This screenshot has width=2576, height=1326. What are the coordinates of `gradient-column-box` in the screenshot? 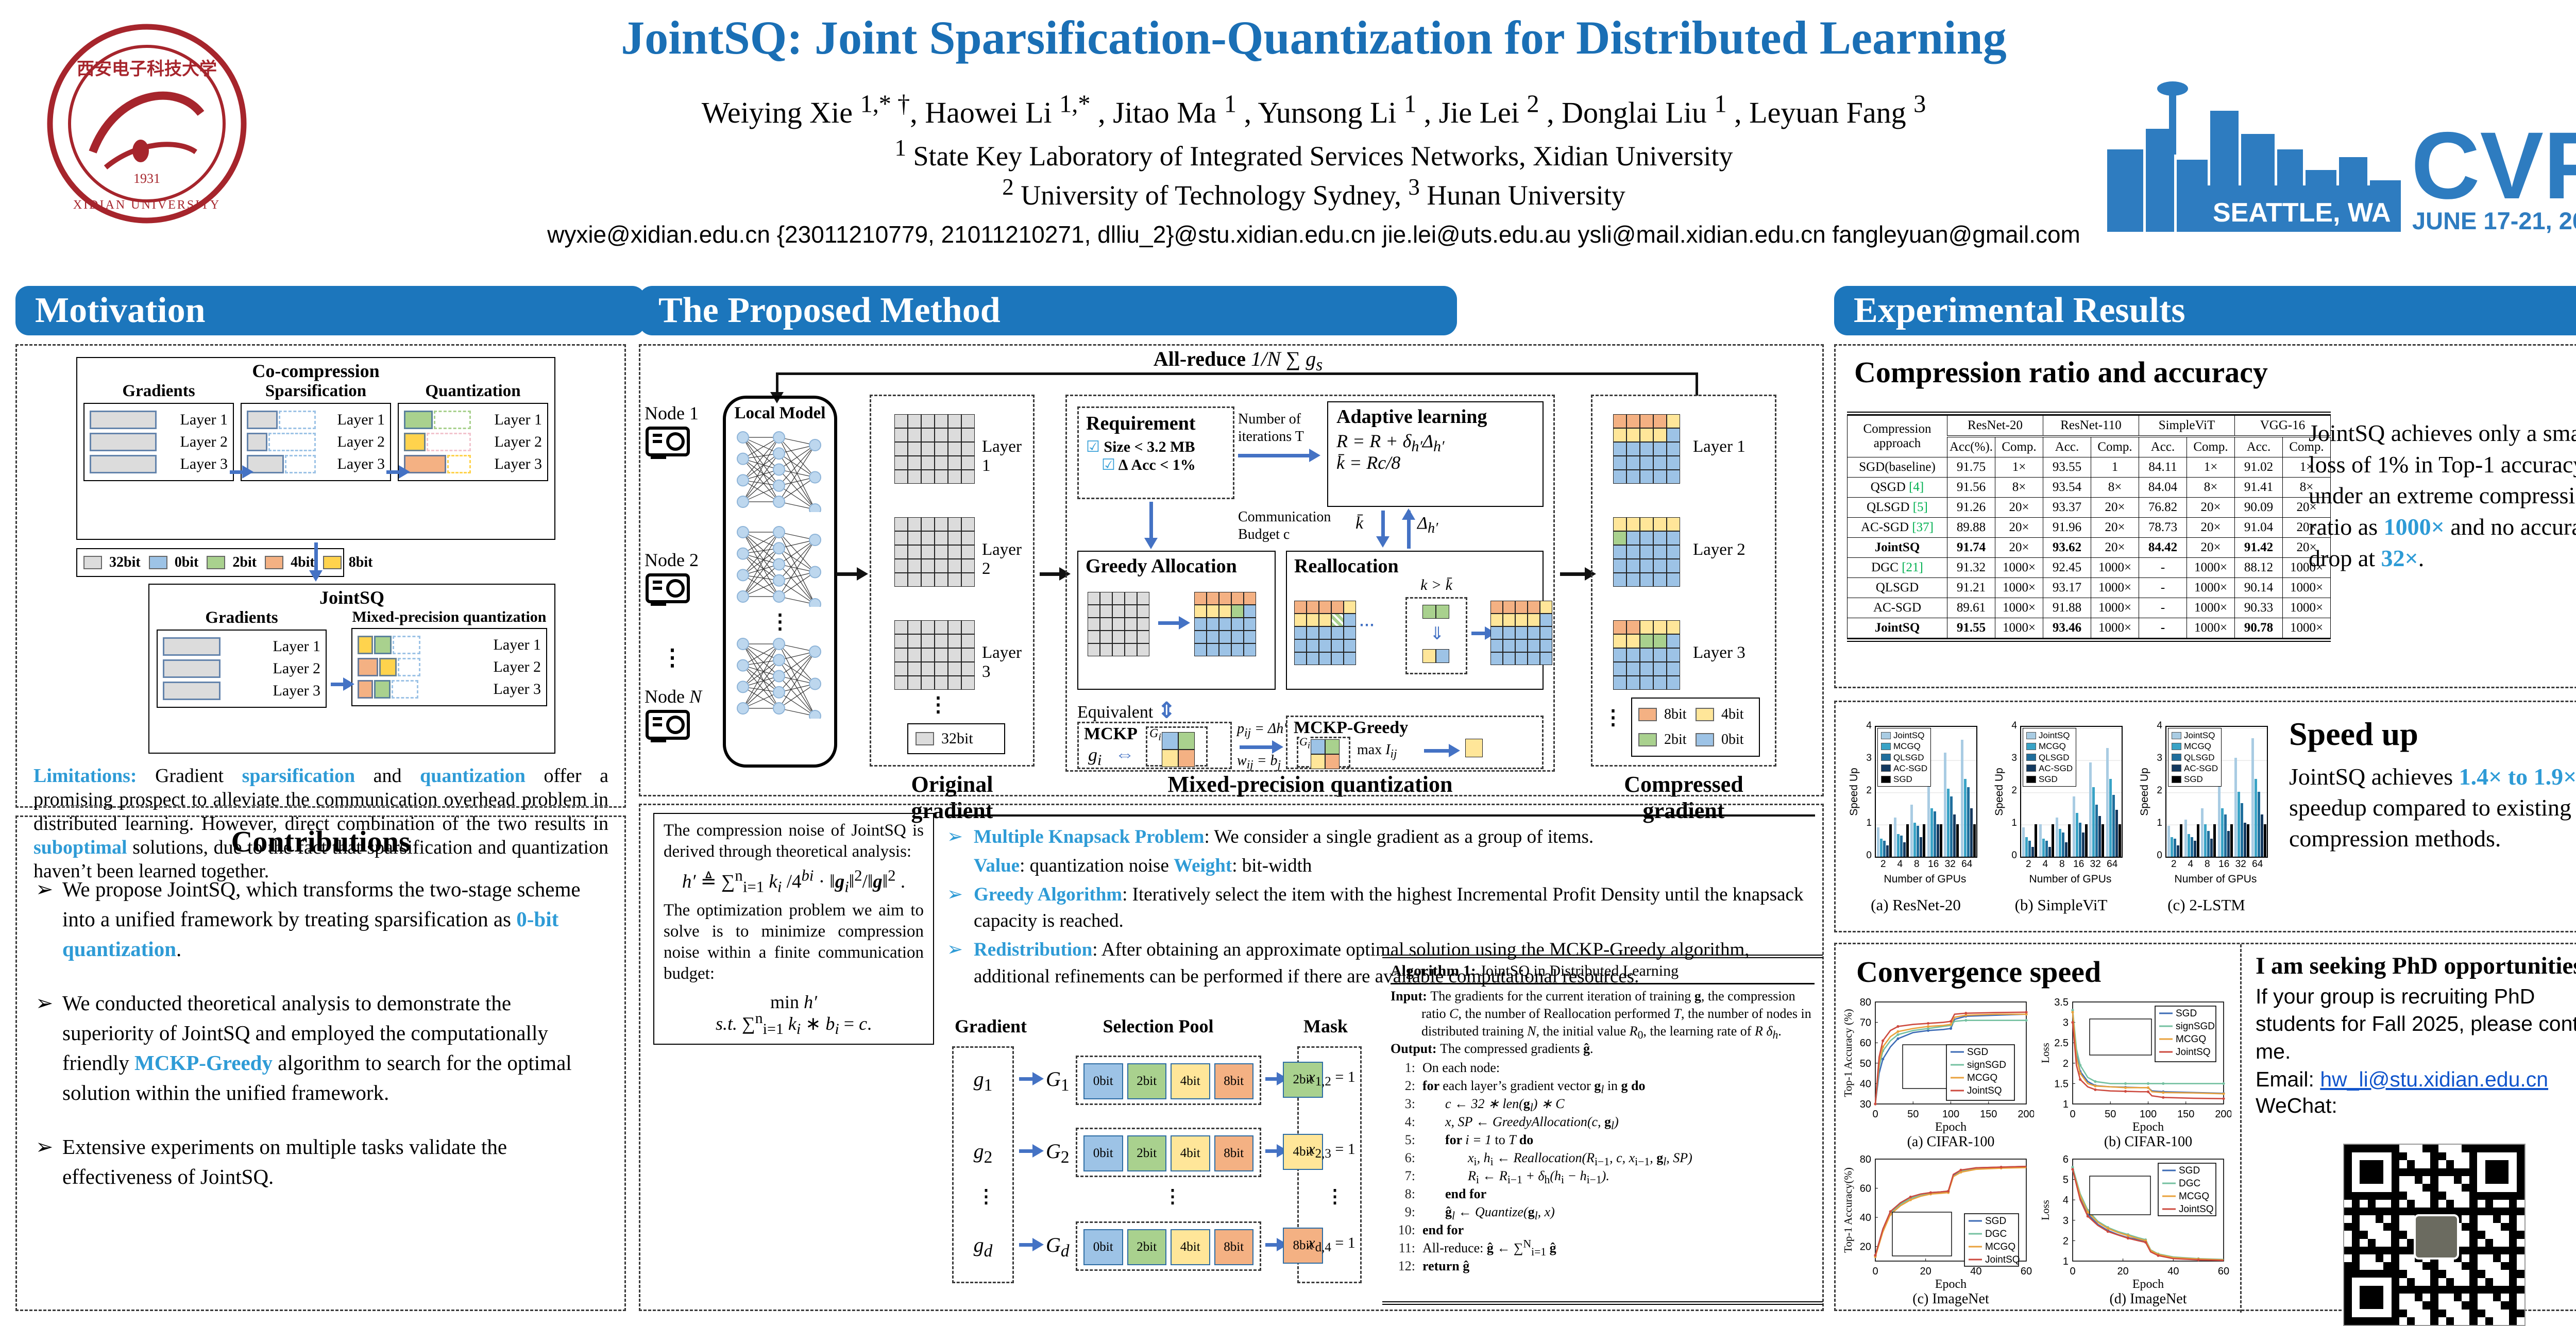 It's located at (983, 1164).